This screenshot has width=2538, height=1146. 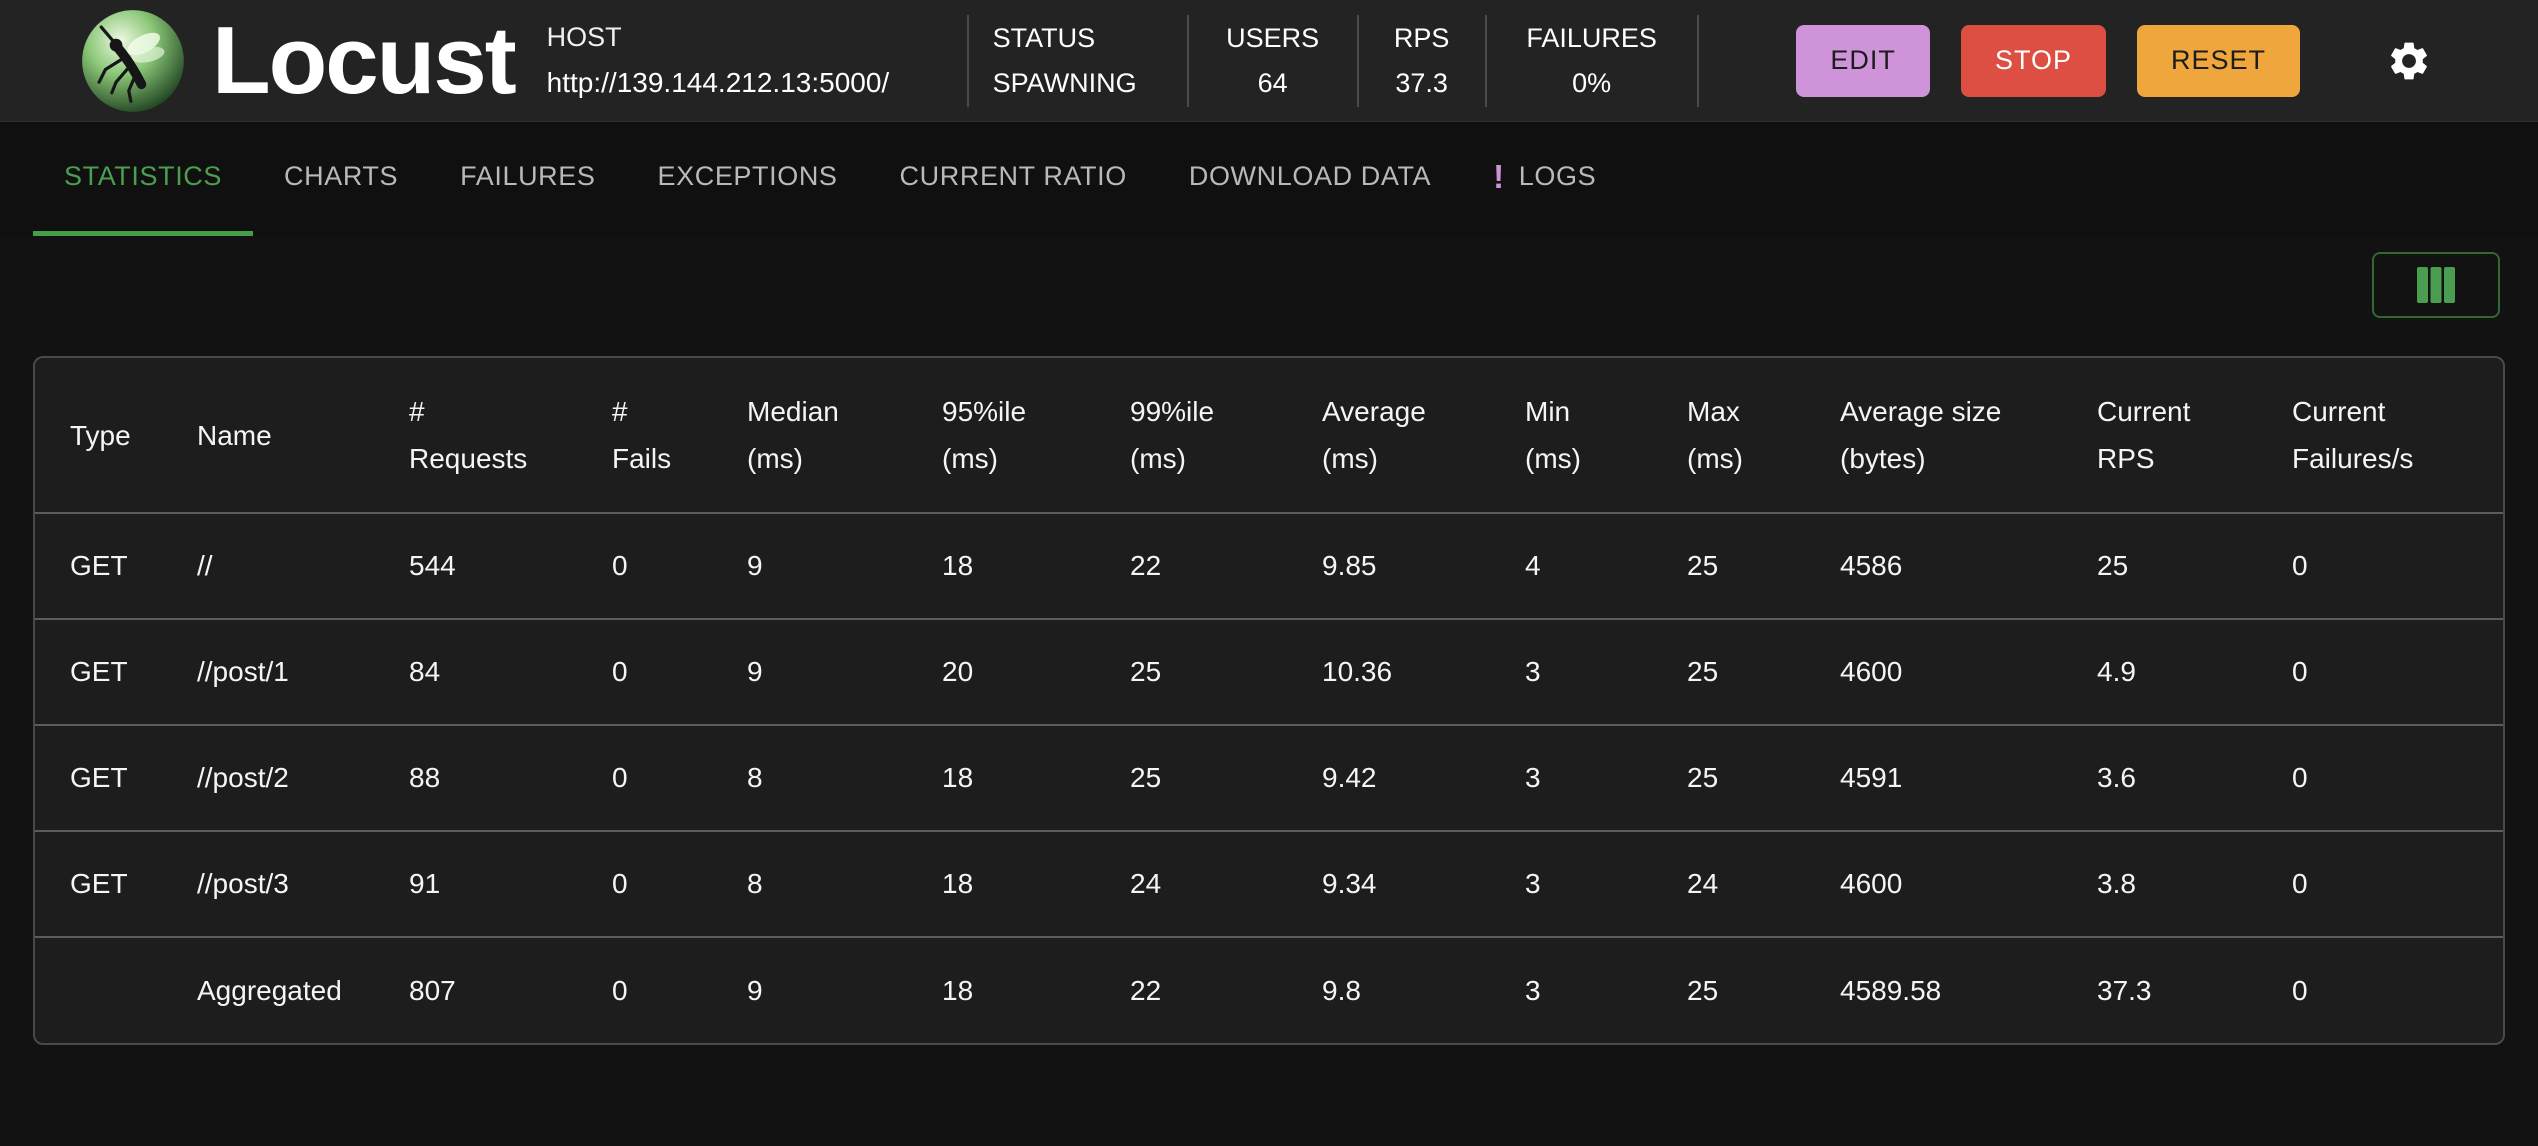 What do you see at coordinates (1310, 176) in the screenshot?
I see `tab-download-data-label: DOWNLOAD DATA` at bounding box center [1310, 176].